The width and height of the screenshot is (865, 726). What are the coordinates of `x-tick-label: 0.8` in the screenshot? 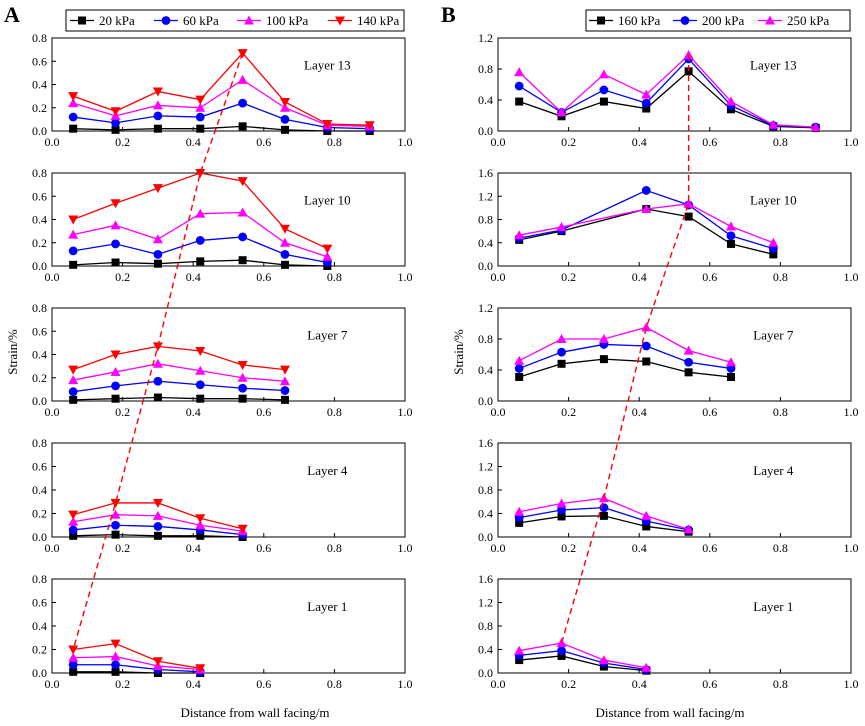 It's located at (780, 277).